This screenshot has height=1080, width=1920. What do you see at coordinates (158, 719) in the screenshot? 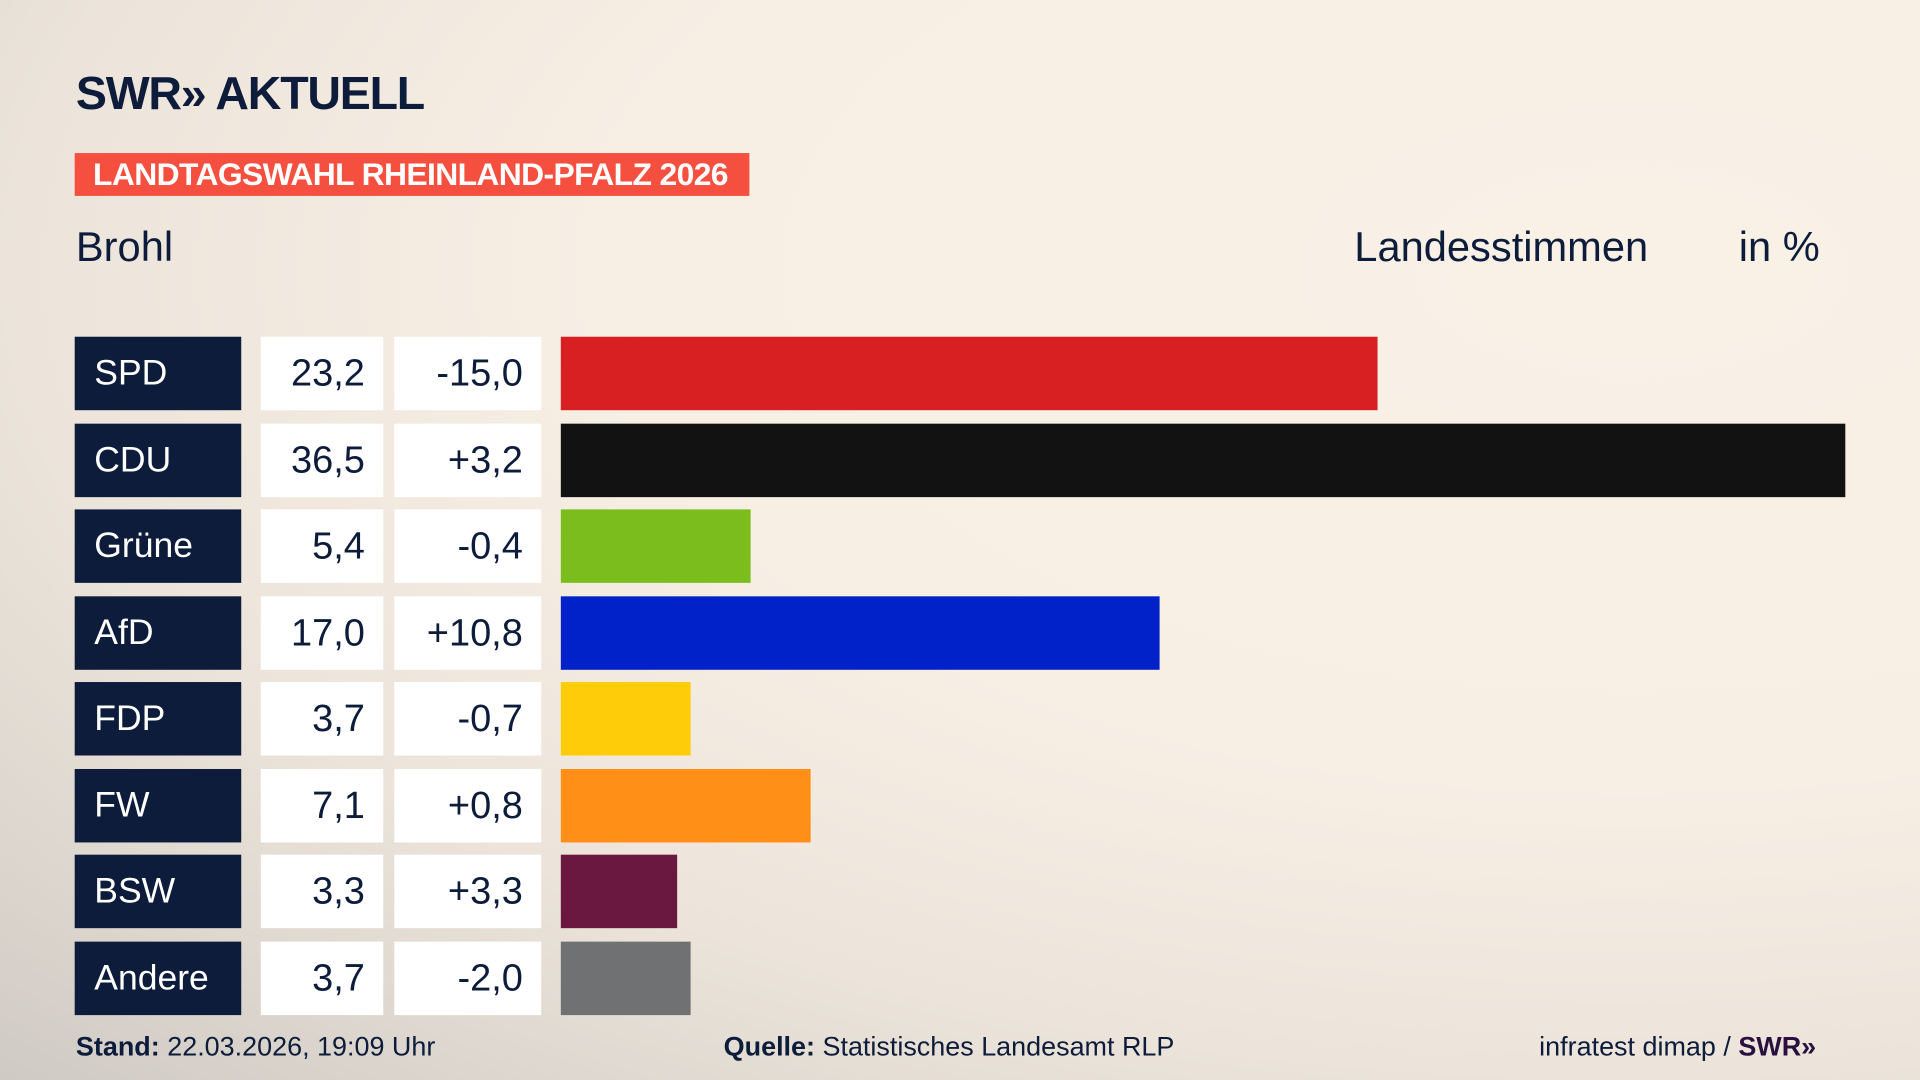
I see `party-label: FDP` at bounding box center [158, 719].